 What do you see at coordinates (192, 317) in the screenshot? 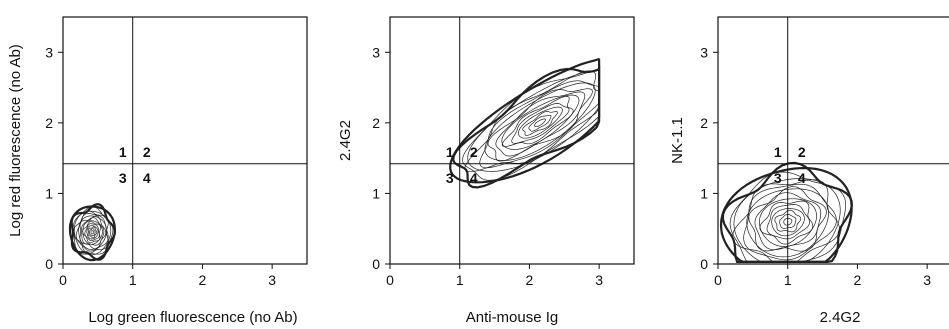
I see `x-axis-title: Log green fluorescence (no Ab)` at bounding box center [192, 317].